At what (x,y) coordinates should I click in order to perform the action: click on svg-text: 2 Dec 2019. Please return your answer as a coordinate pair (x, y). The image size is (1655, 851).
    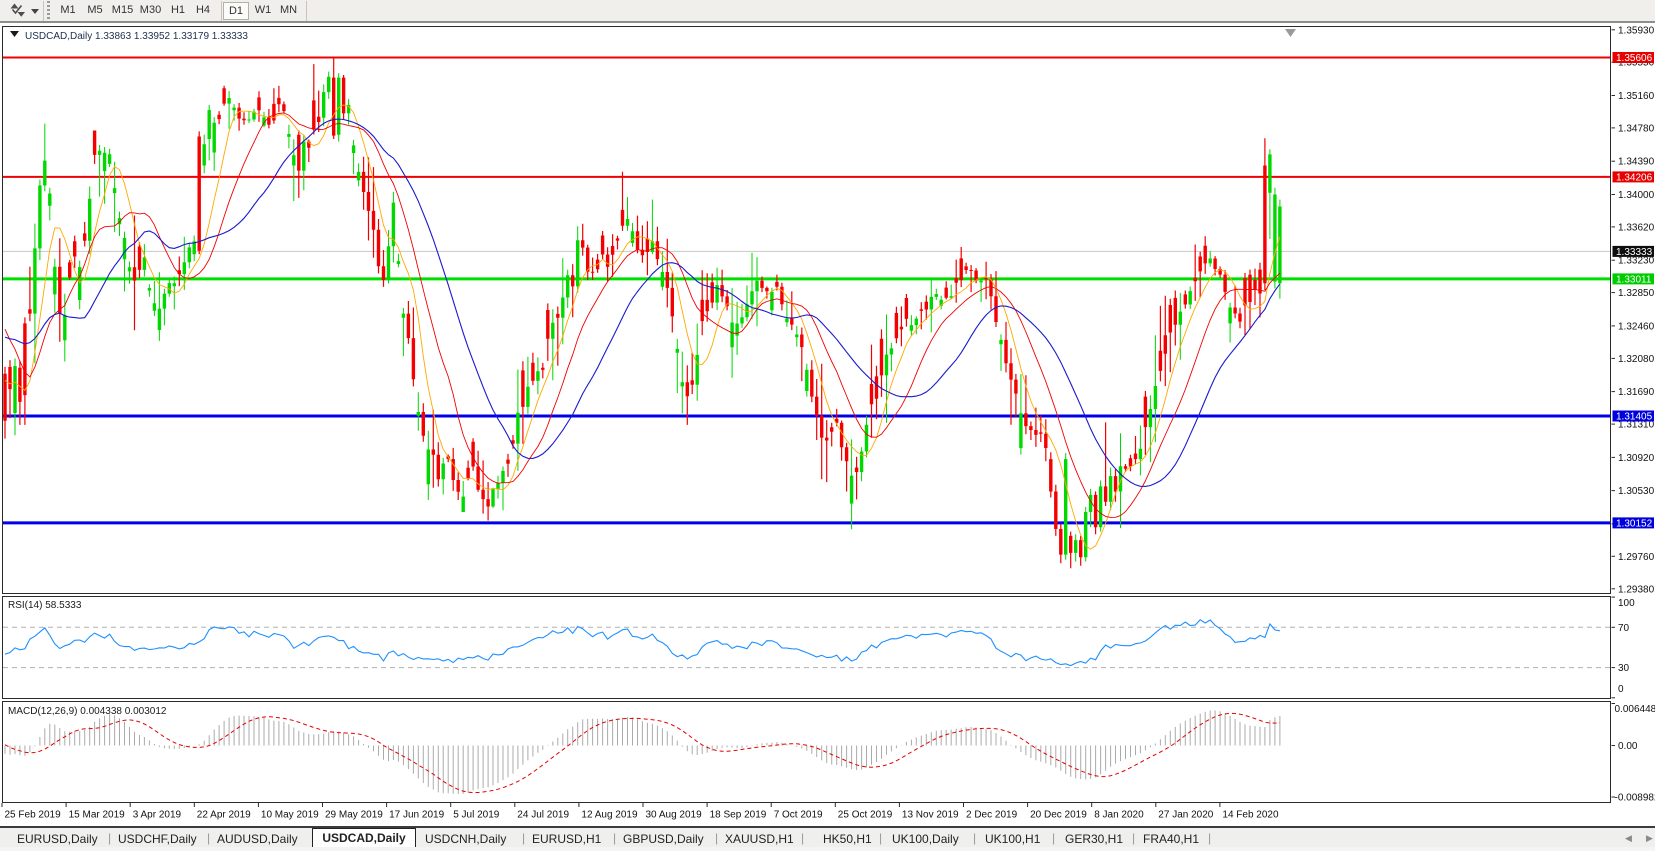
    Looking at the image, I should click on (992, 815).